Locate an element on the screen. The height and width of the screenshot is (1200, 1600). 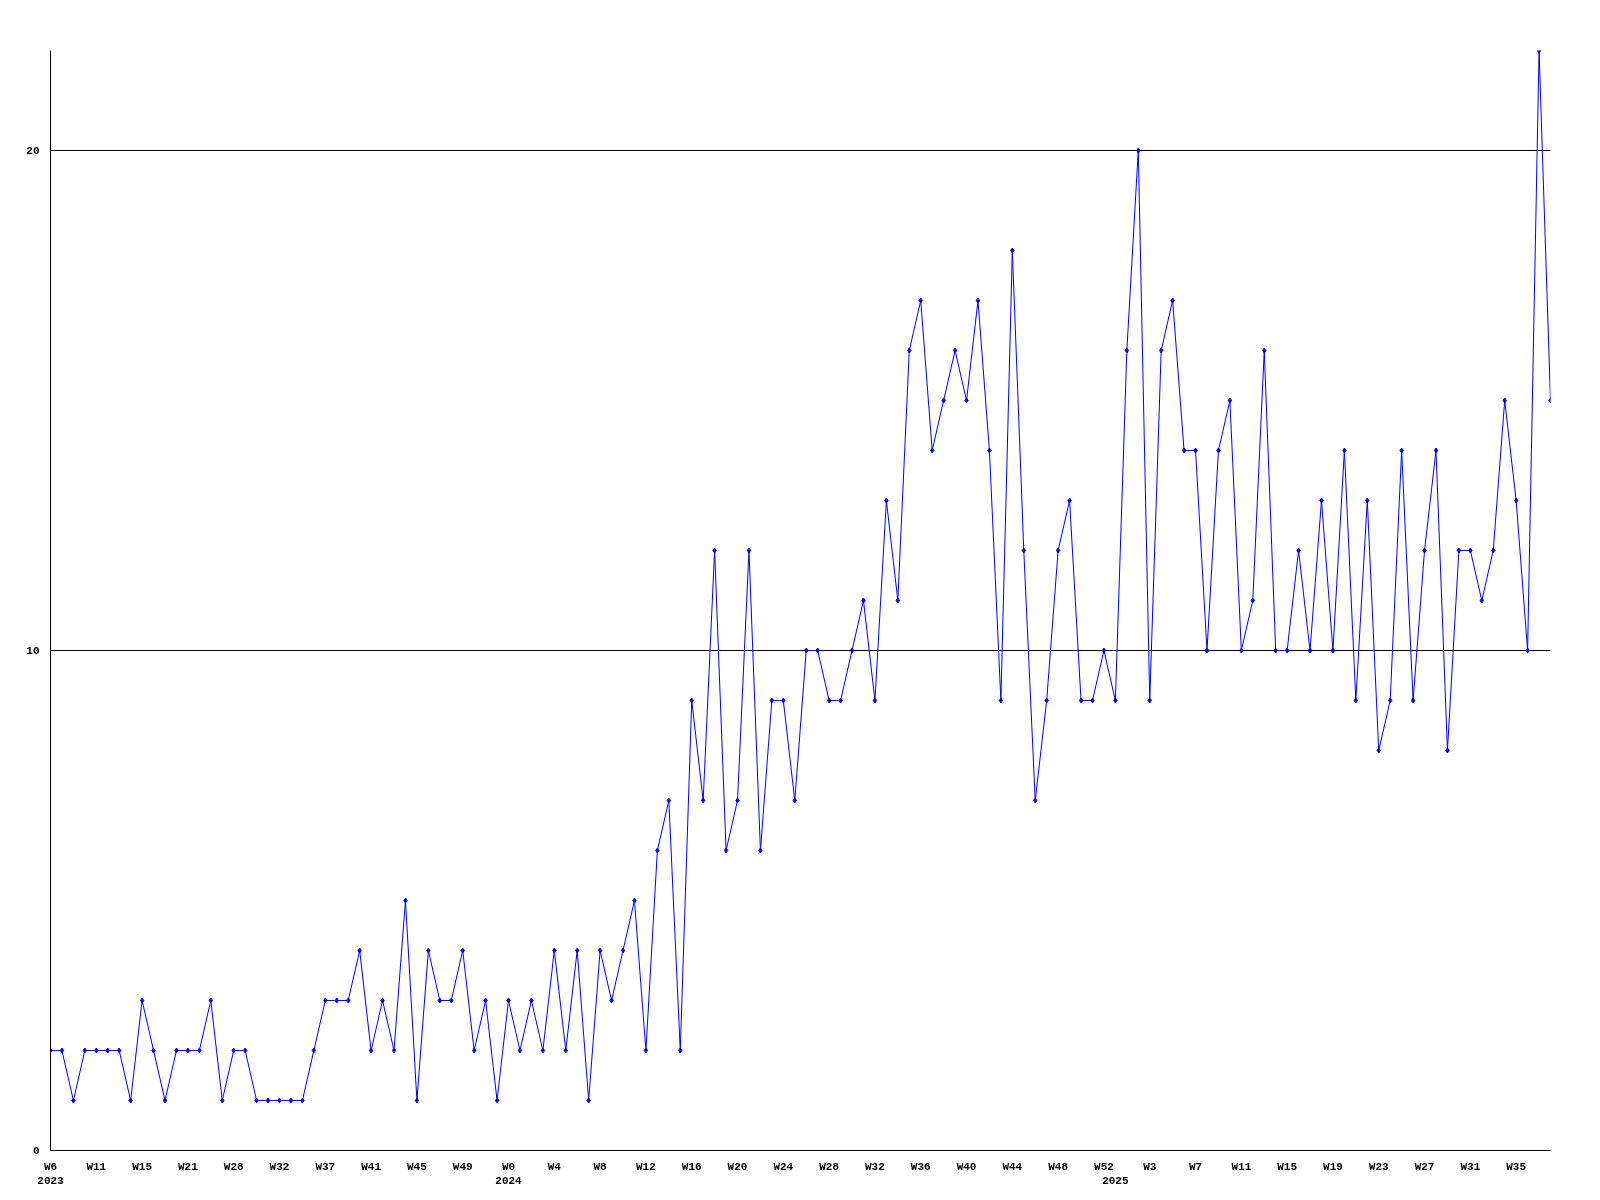
x-tick-label: W7 is located at coordinates (1195, 1166).